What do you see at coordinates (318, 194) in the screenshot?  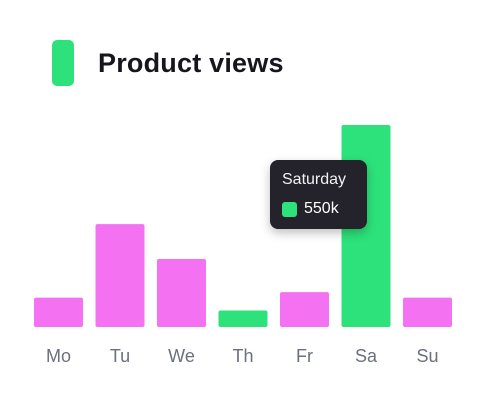 I see `chart-tooltip: Saturday 550k` at bounding box center [318, 194].